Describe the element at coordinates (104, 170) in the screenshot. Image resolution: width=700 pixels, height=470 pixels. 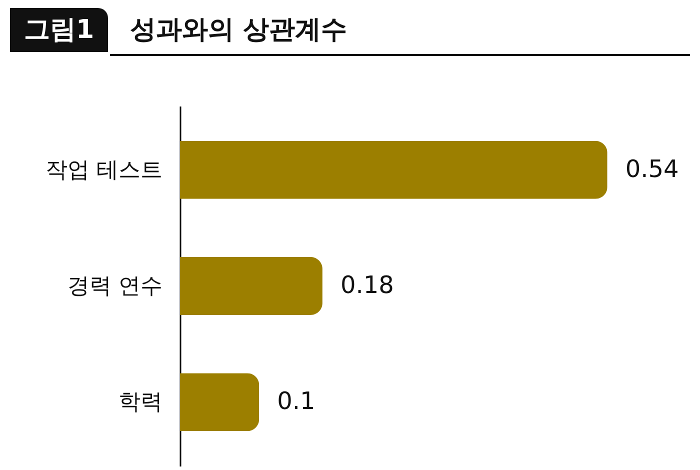
I see `y-tick-label: 작업 테스트` at that location.